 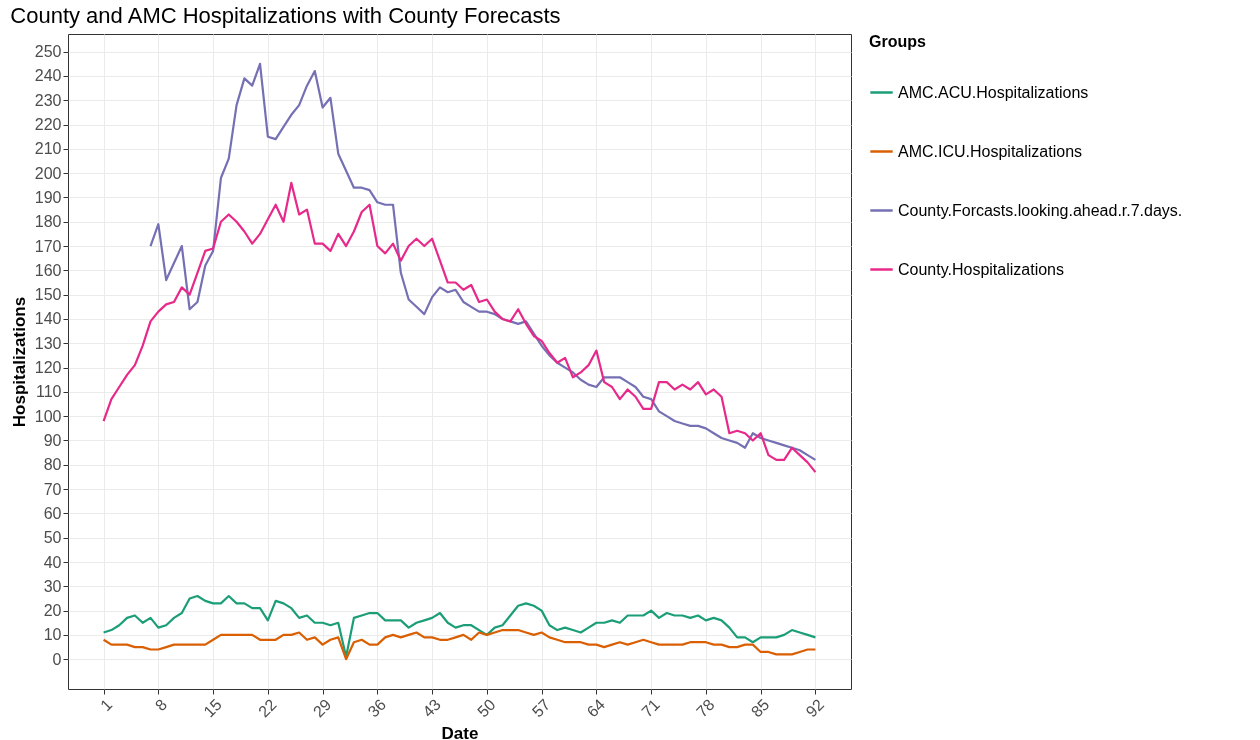 What do you see at coordinates (48, 295) in the screenshot?
I see `y-tick-label: 150` at bounding box center [48, 295].